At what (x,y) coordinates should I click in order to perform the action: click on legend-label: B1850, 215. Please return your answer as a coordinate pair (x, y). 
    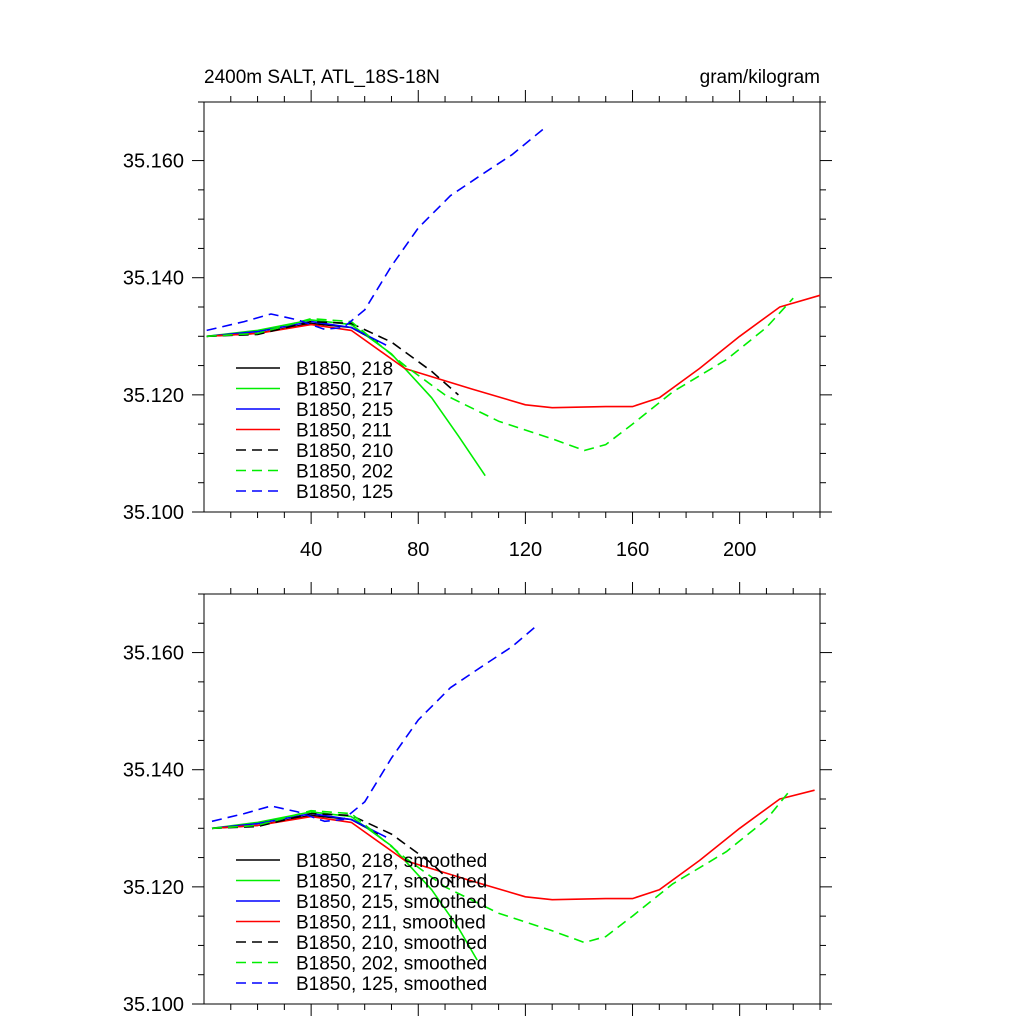
    Looking at the image, I should click on (344, 410).